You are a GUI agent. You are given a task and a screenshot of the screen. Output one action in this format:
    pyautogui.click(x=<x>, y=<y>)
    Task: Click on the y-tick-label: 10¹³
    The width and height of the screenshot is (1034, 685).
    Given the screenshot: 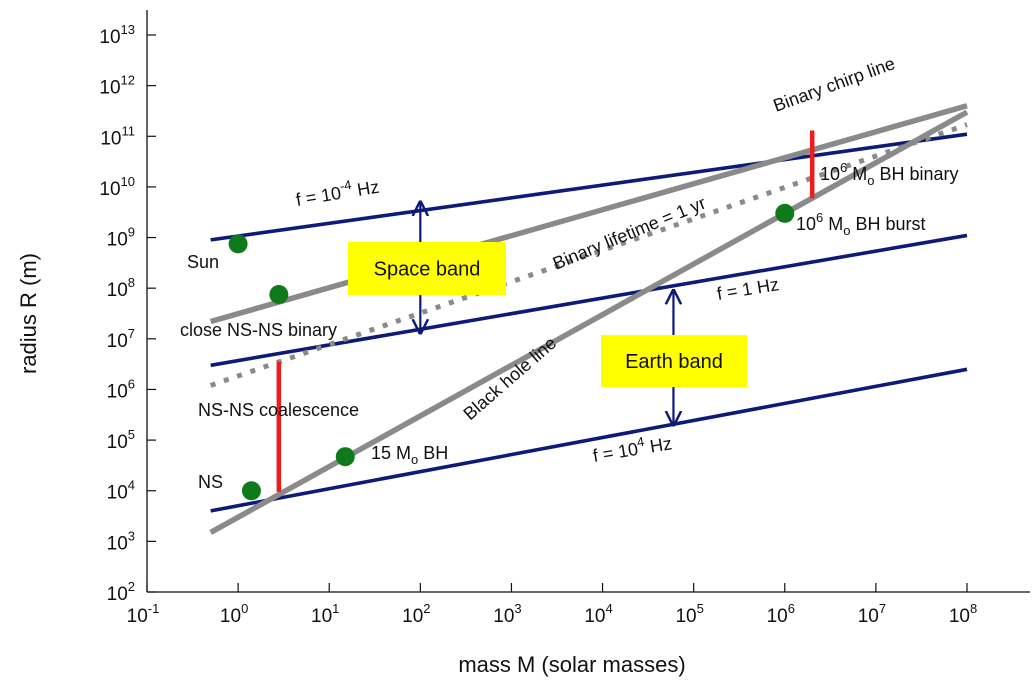 What is the action you would take?
    pyautogui.click(x=117, y=35)
    